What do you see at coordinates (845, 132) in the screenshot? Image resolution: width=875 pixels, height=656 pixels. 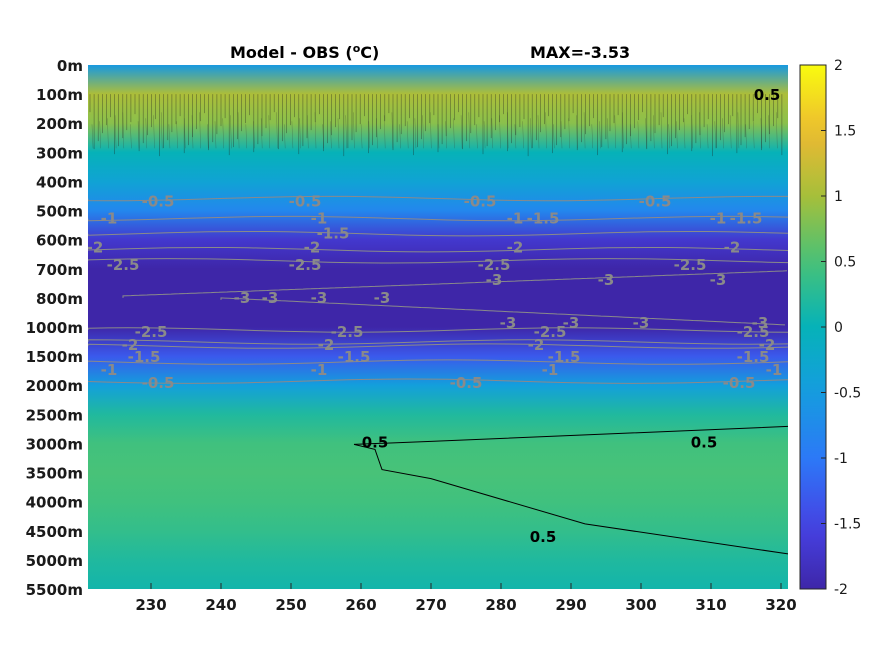 I see `colorbar-tick-label: 1.5` at bounding box center [845, 132].